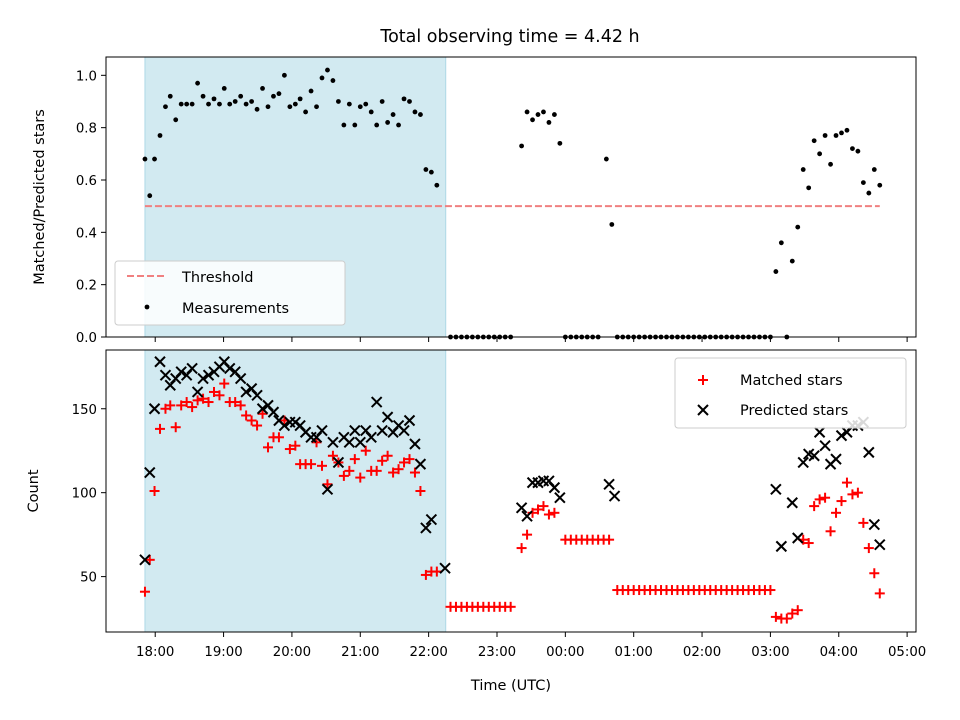  I want to click on legend-measurements-swatch, so click(147, 307).